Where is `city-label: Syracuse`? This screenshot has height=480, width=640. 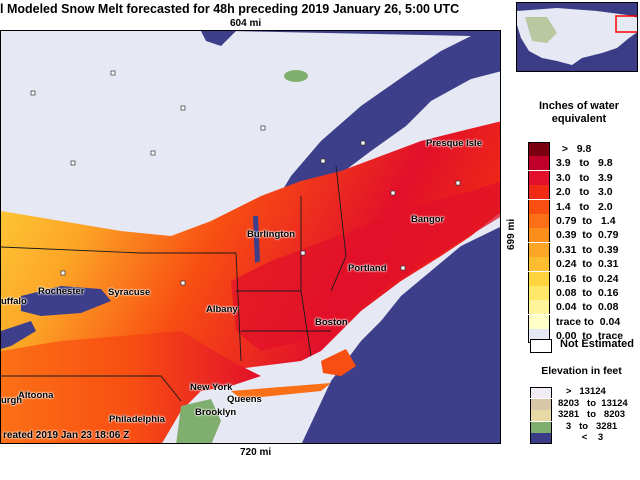 city-label: Syracuse is located at coordinates (129, 292).